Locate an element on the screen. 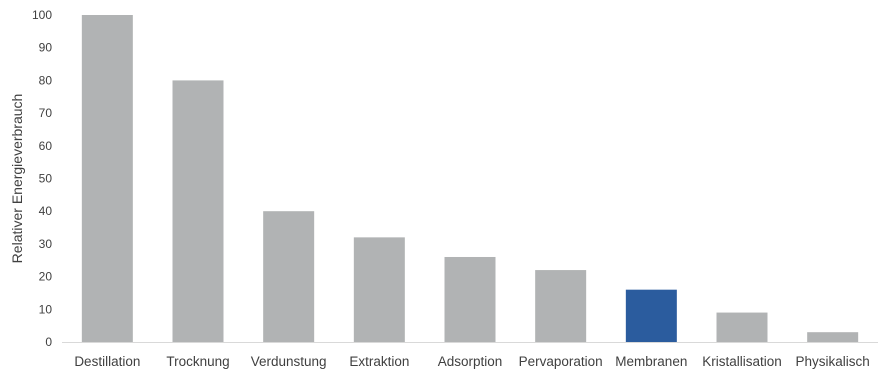 The width and height of the screenshot is (878, 373). y-axis-ticks: 0 10 20 30 40 50 60 70 80 90 100 is located at coordinates (42, 178).